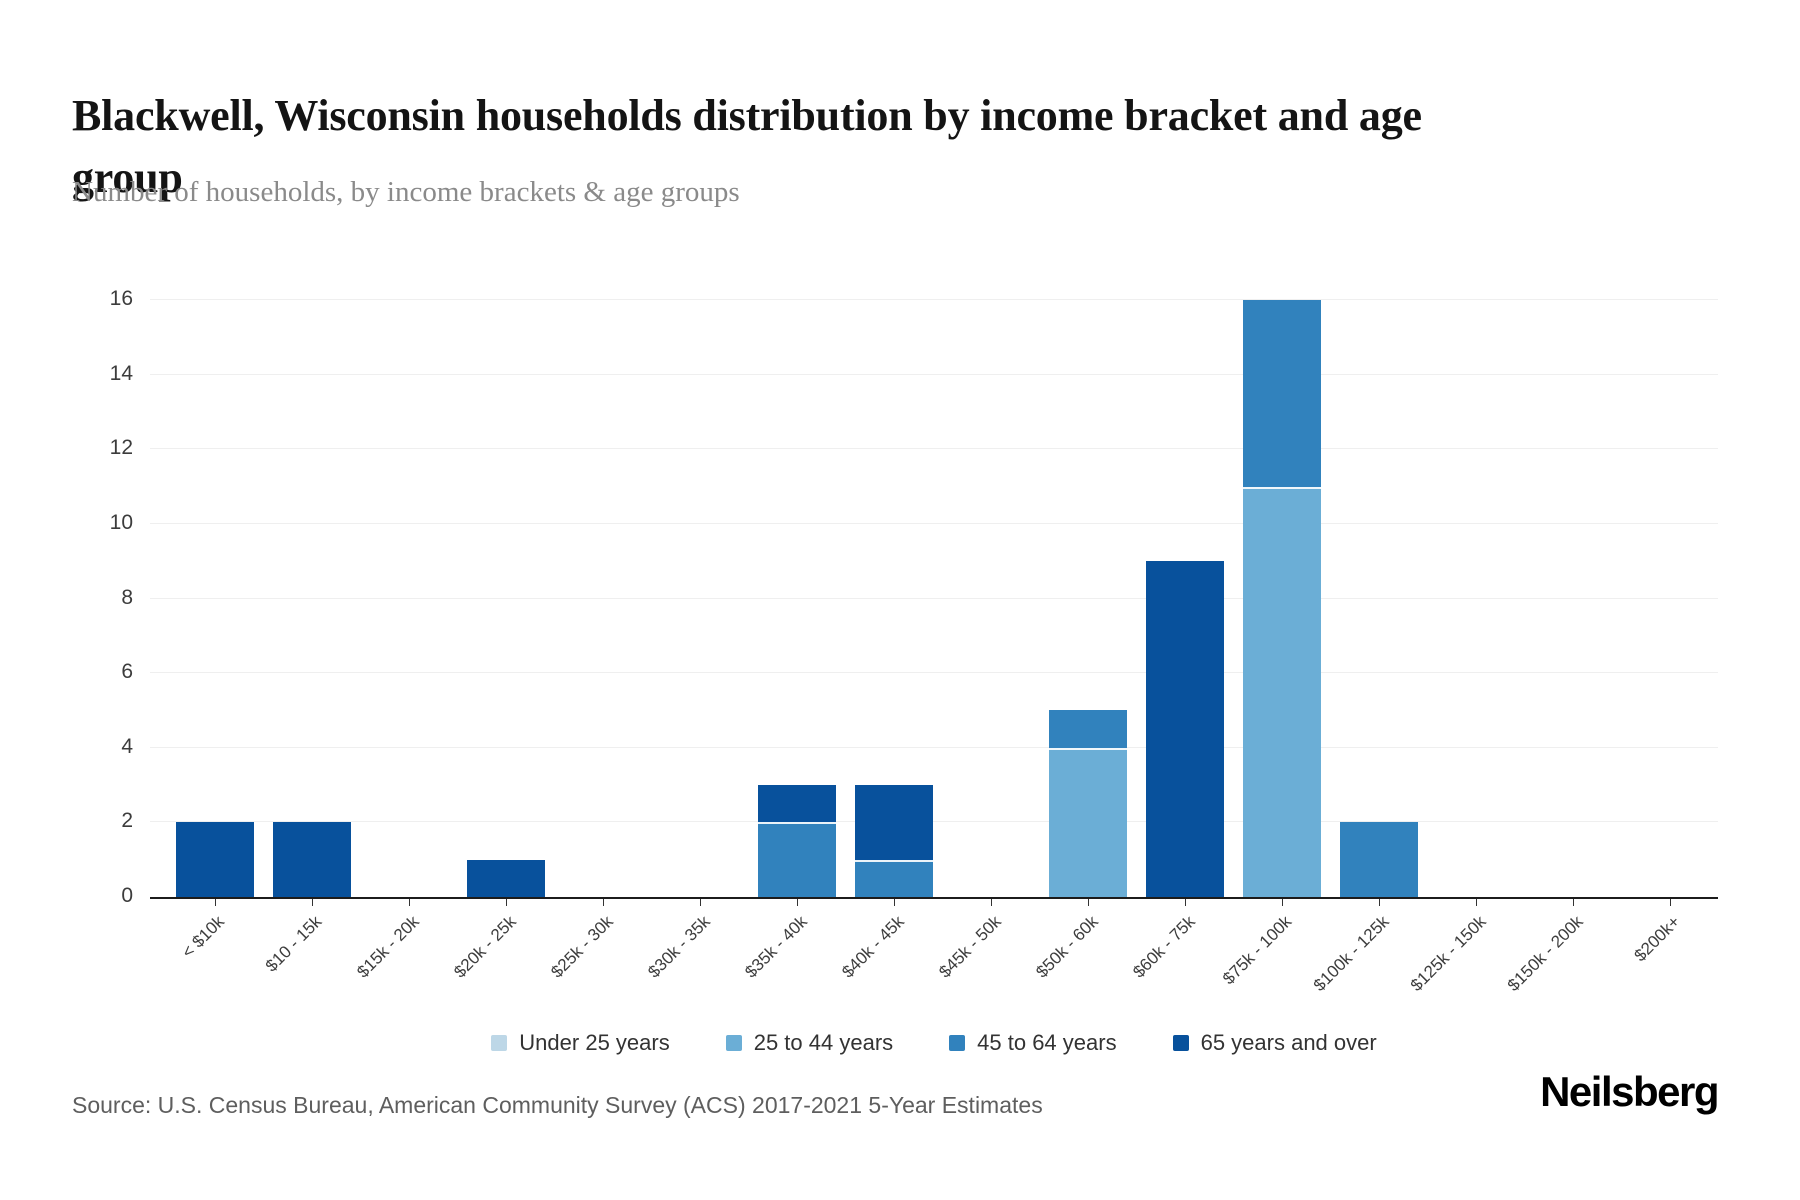  What do you see at coordinates (121, 298) in the screenshot?
I see `y-axis-tick-label: 16` at bounding box center [121, 298].